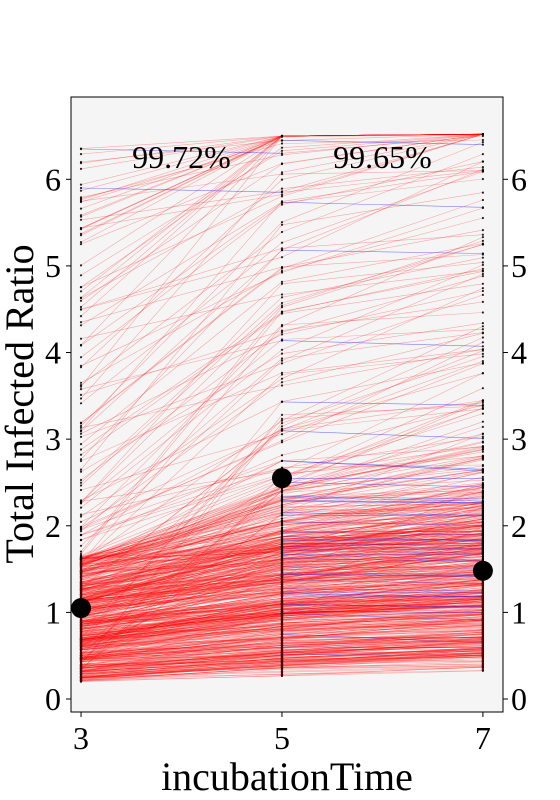 The height and width of the screenshot is (800, 560). What do you see at coordinates (81, 608) in the screenshot?
I see `mean-marker` at bounding box center [81, 608].